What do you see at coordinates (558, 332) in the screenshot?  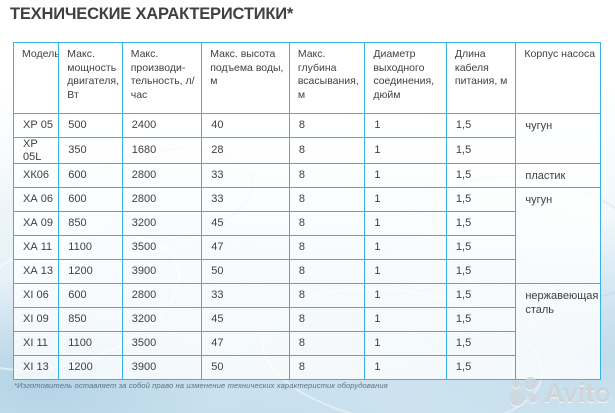 I see `pump-body-cell: нержавеющая сталь` at bounding box center [558, 332].